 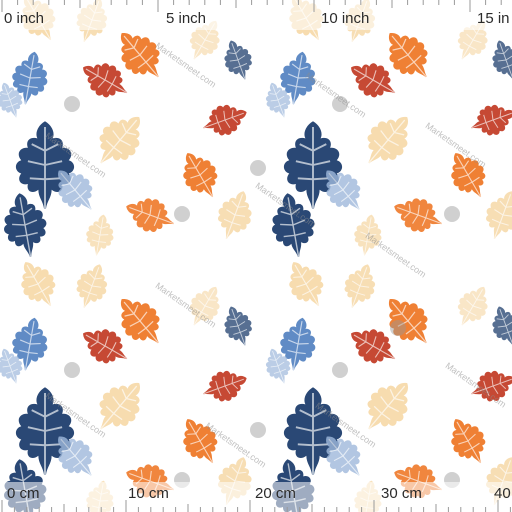 I want to click on ruler-top-ticks, so click(x=251, y=6).